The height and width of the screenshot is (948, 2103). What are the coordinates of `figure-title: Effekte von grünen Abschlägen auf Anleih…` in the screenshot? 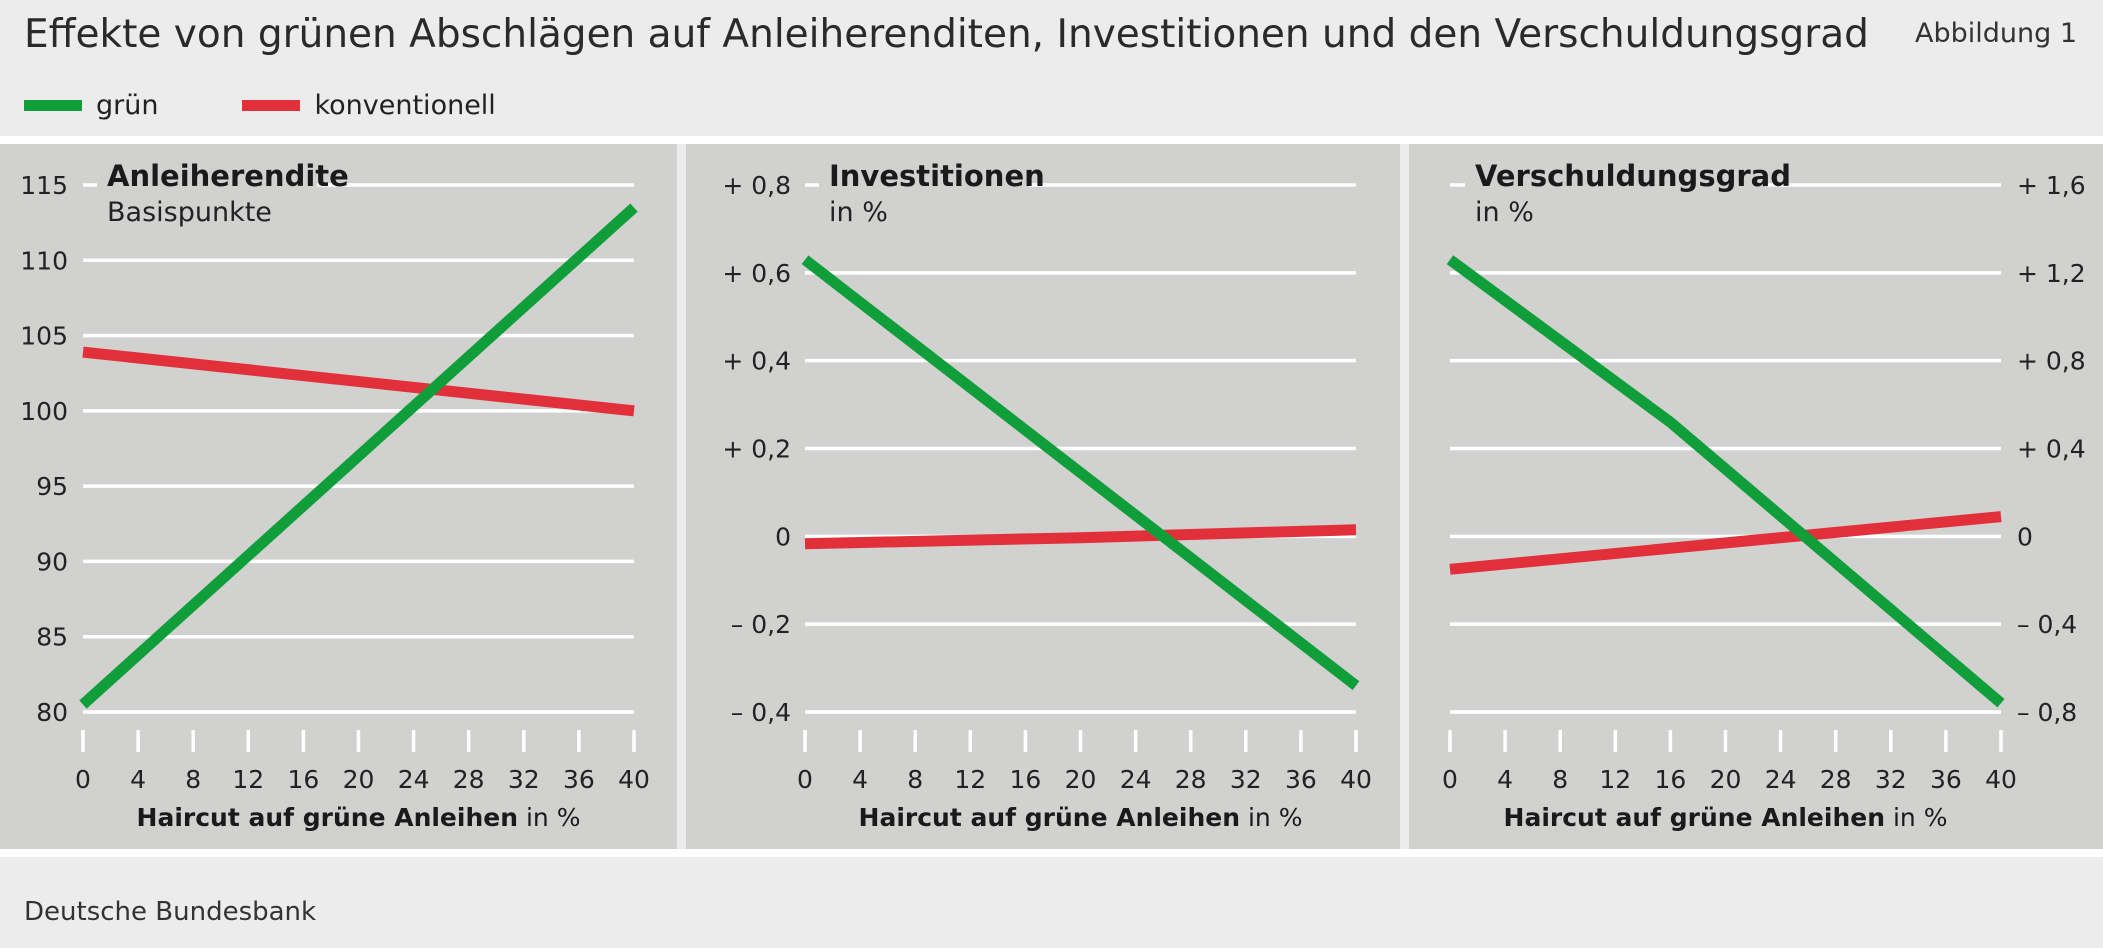 It's located at (946, 34).